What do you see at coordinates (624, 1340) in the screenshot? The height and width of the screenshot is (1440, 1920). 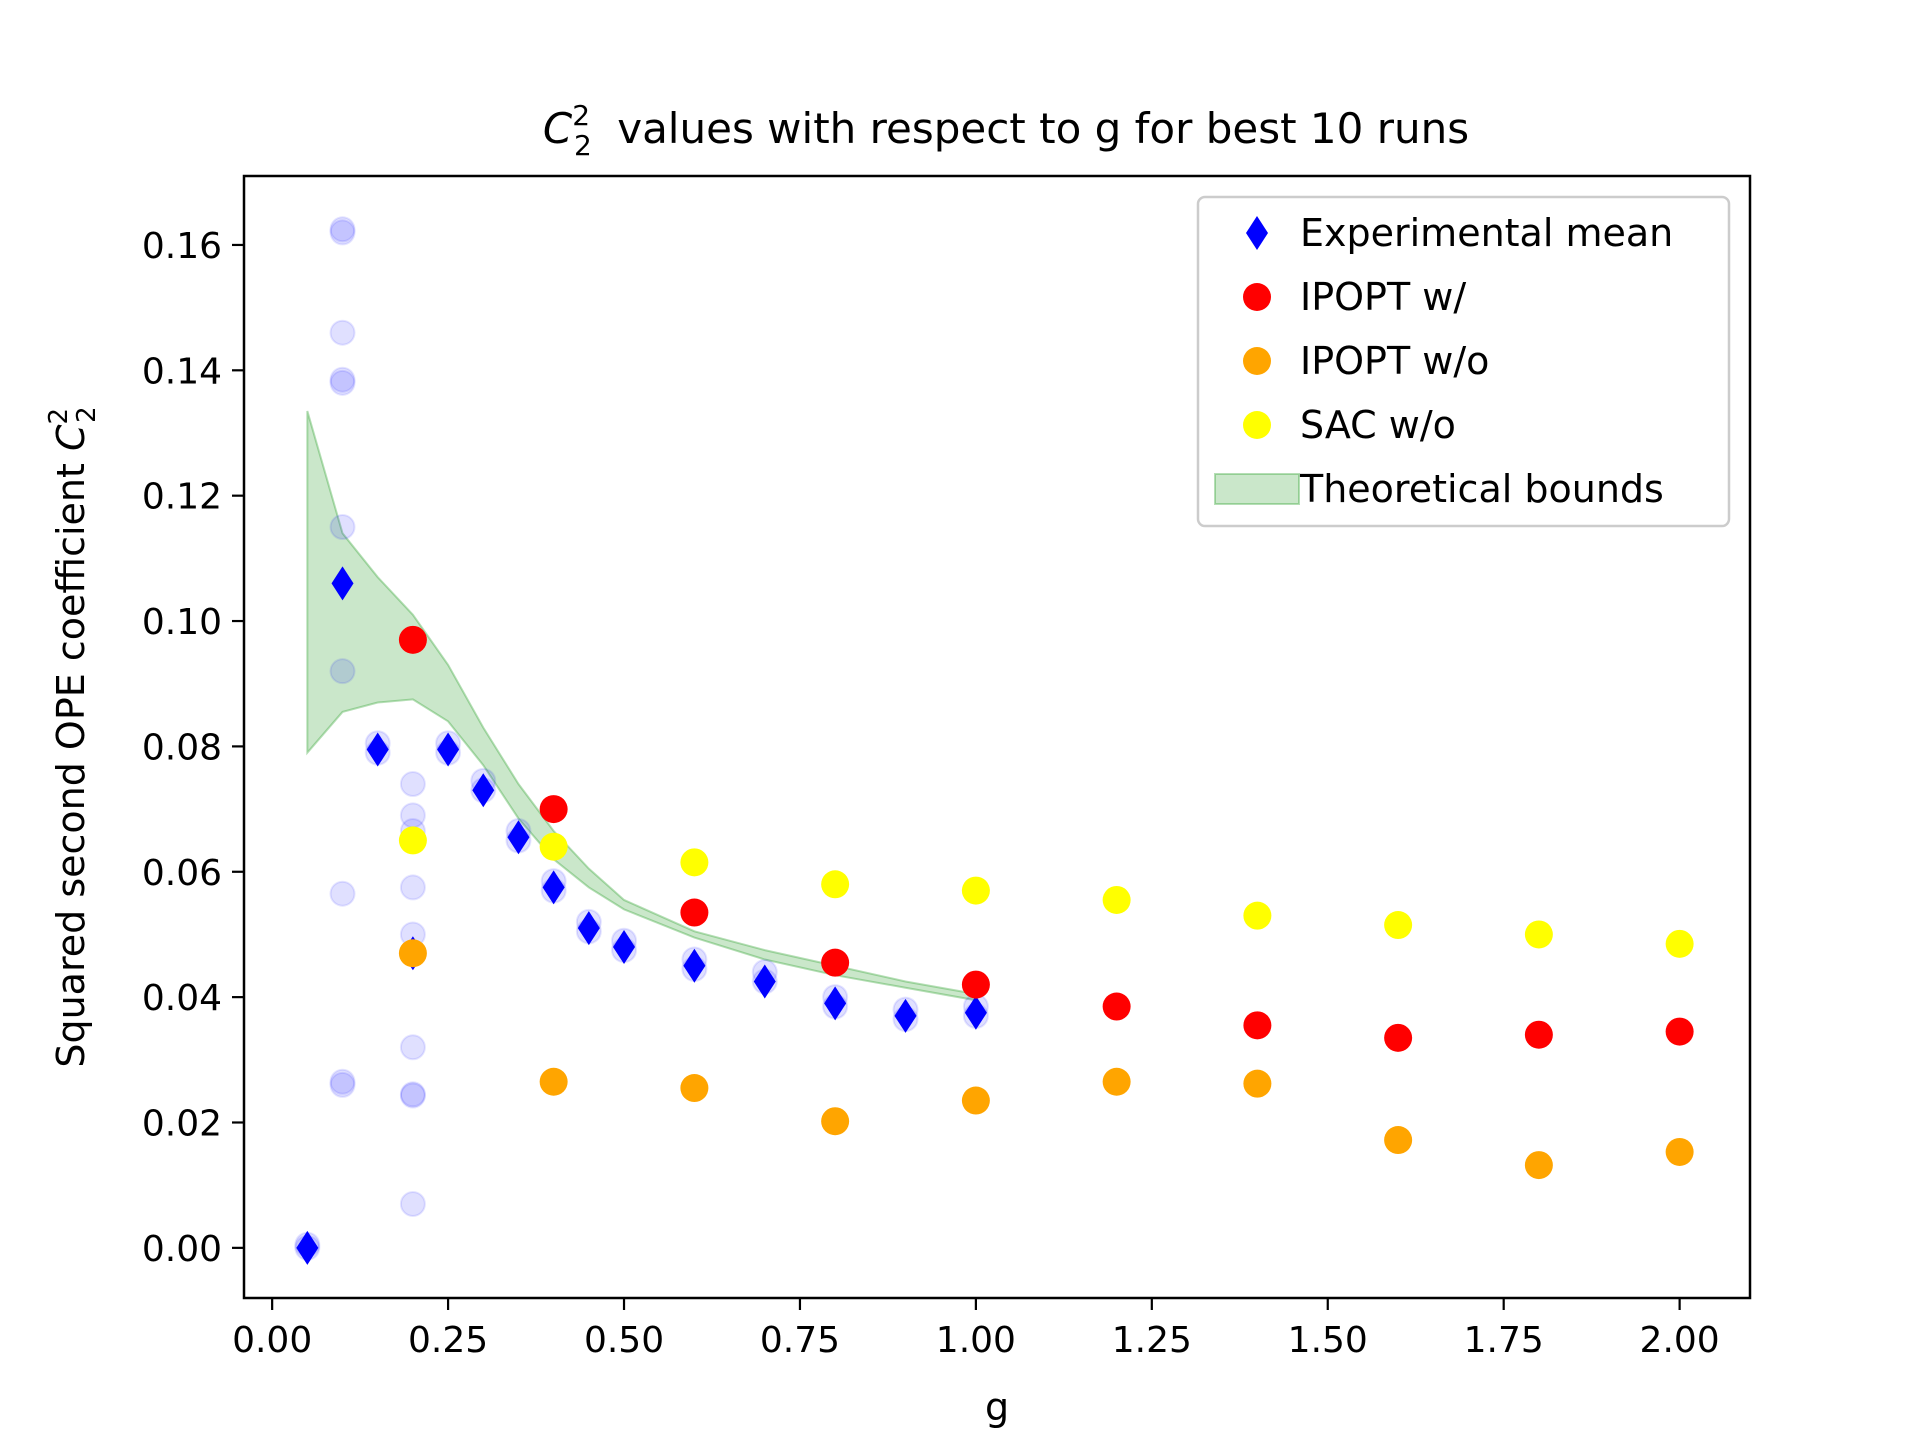 I see `x-tick-label: 0.50` at bounding box center [624, 1340].